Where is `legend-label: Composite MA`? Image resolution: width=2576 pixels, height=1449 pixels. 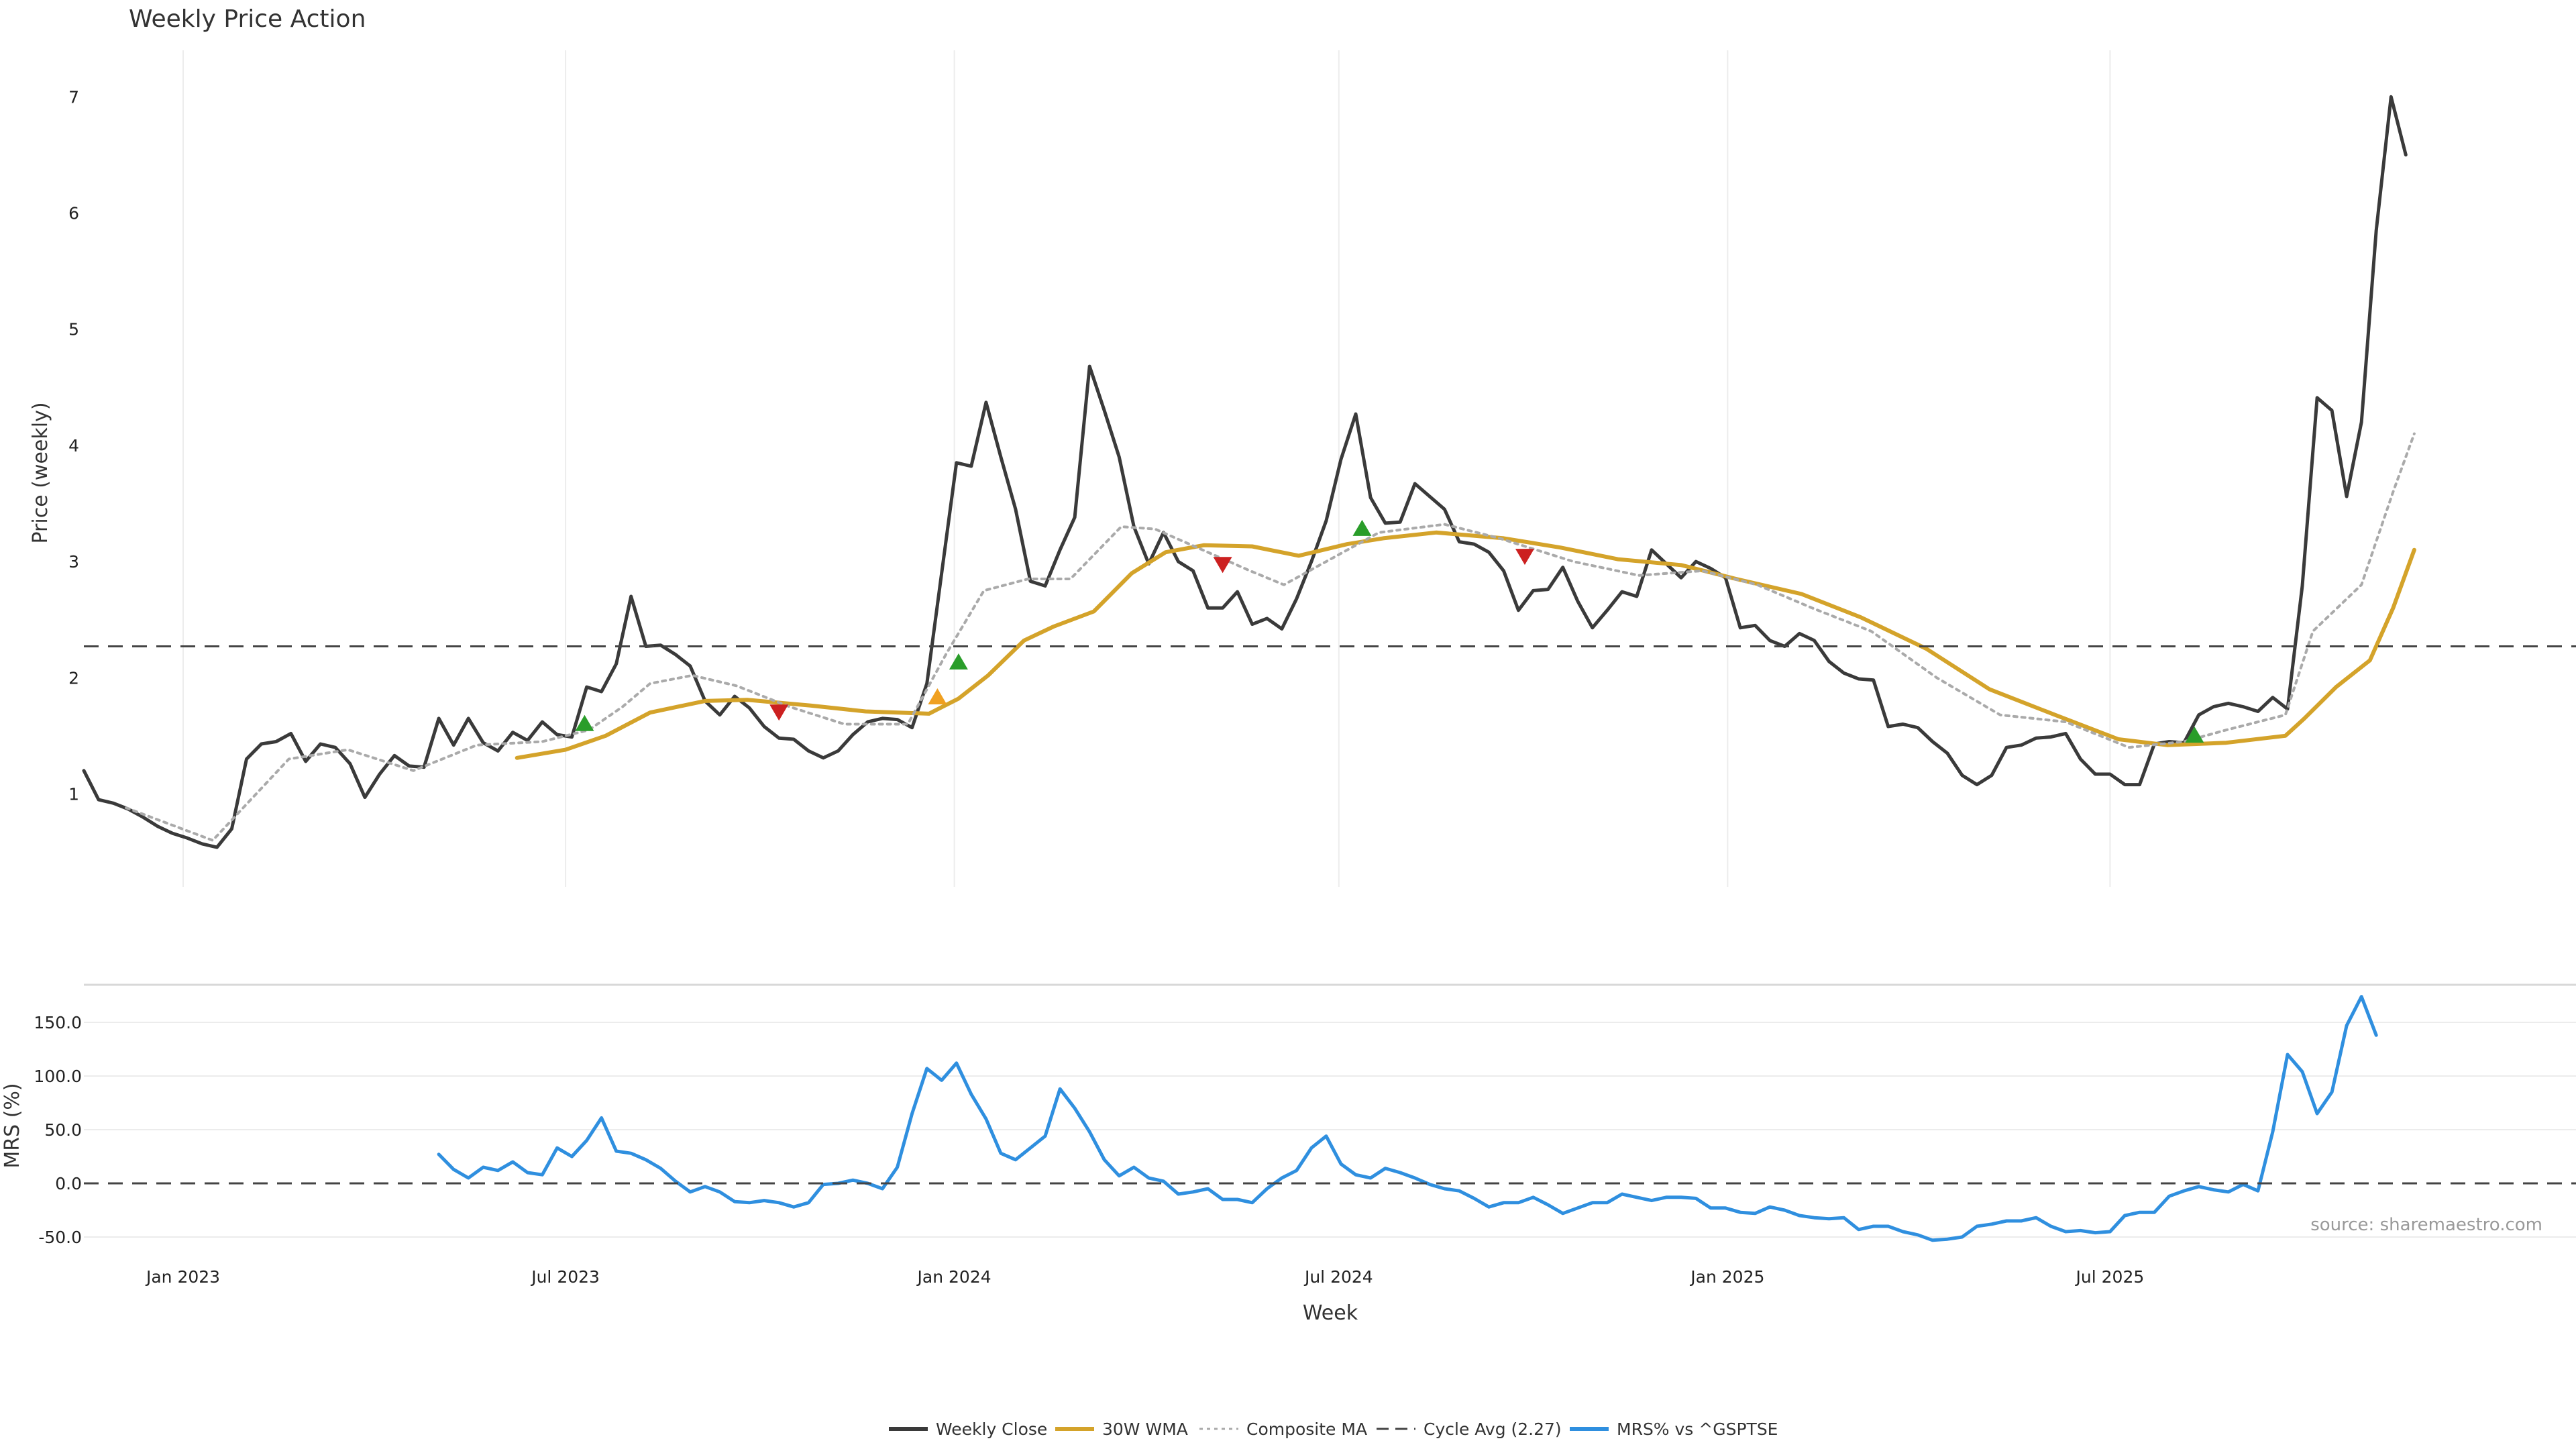
legend-label: Composite MA is located at coordinates (1306, 1429).